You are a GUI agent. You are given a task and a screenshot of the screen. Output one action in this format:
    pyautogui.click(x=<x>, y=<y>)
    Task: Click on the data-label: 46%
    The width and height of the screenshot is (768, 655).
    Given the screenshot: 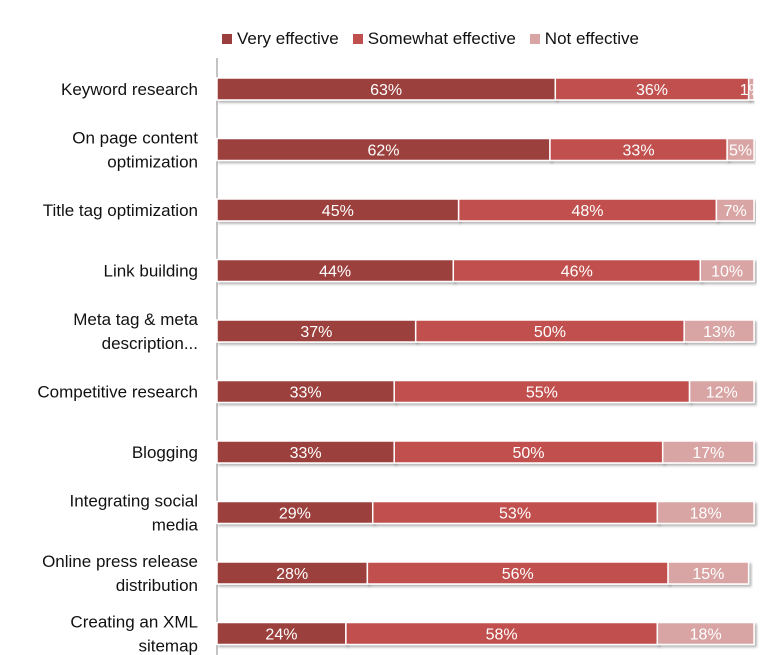 What is the action you would take?
    pyautogui.click(x=577, y=272)
    